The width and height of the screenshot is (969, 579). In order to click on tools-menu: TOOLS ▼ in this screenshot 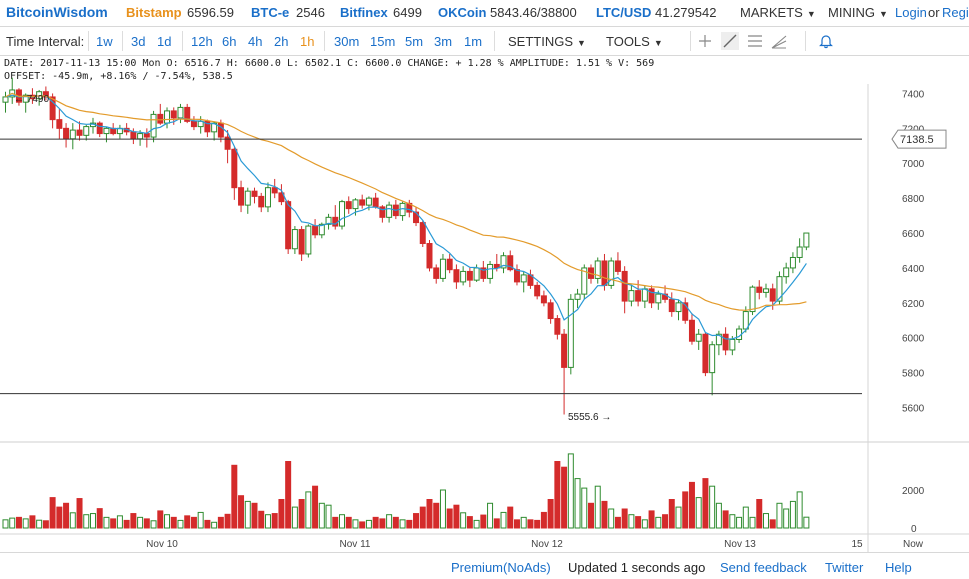, I will do `click(634, 41)`.